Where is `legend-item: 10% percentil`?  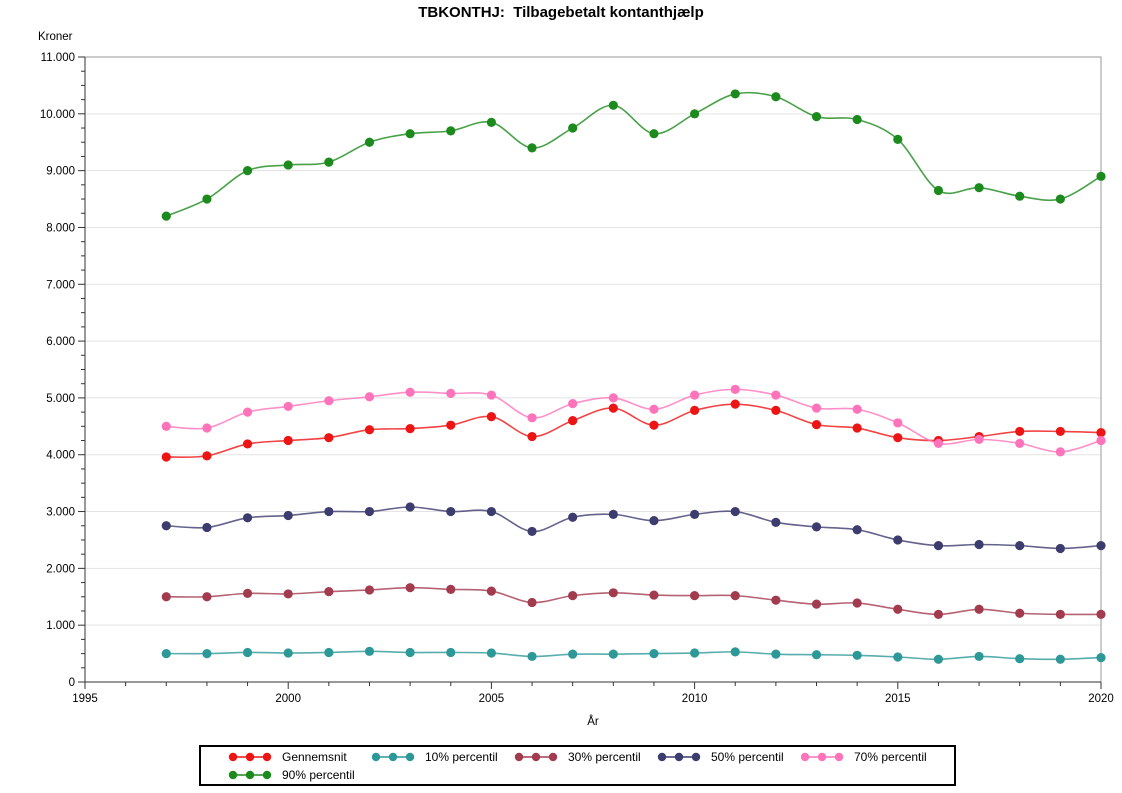
legend-item: 10% percentil is located at coordinates (439, 757).